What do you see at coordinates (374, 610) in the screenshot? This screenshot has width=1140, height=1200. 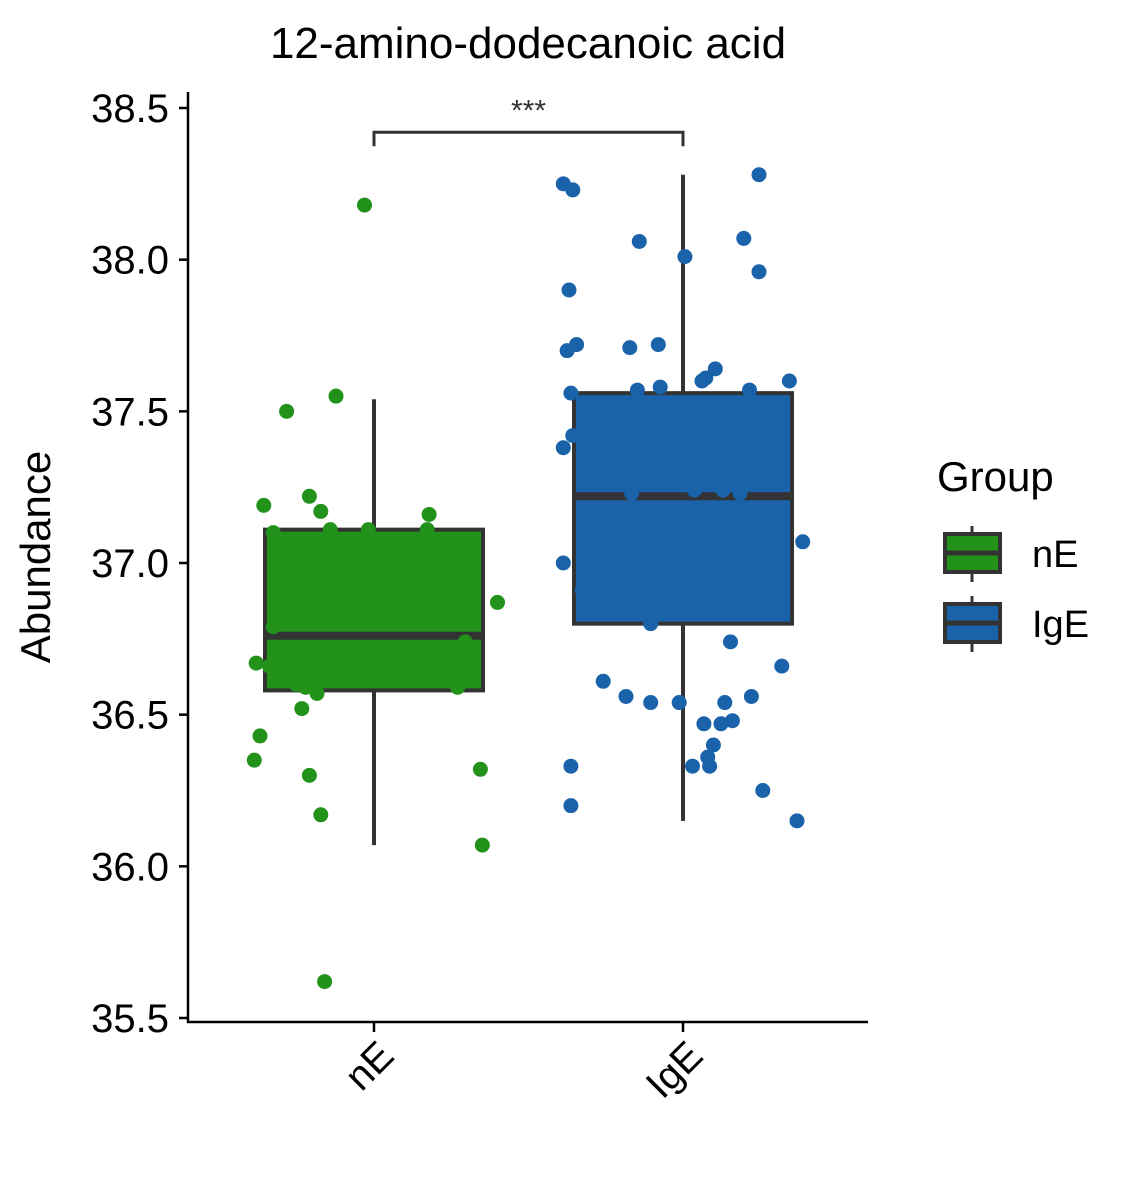 I see `box-nE` at bounding box center [374, 610].